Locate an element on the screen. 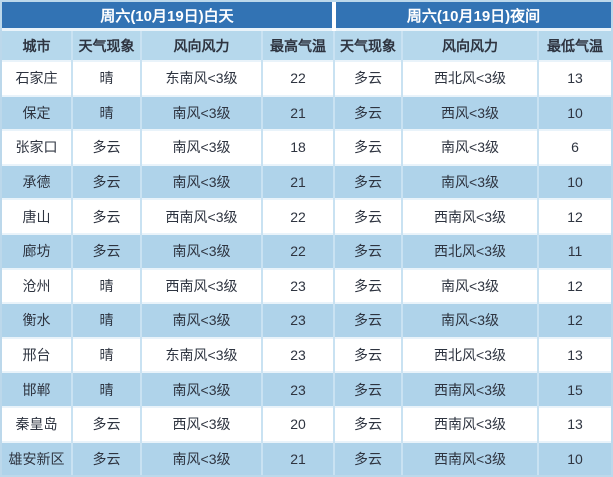 This screenshot has height=477, width=613. table-row: 承德 多云 南风<3级 21 多云 南风<3级 10 is located at coordinates (306, 181).